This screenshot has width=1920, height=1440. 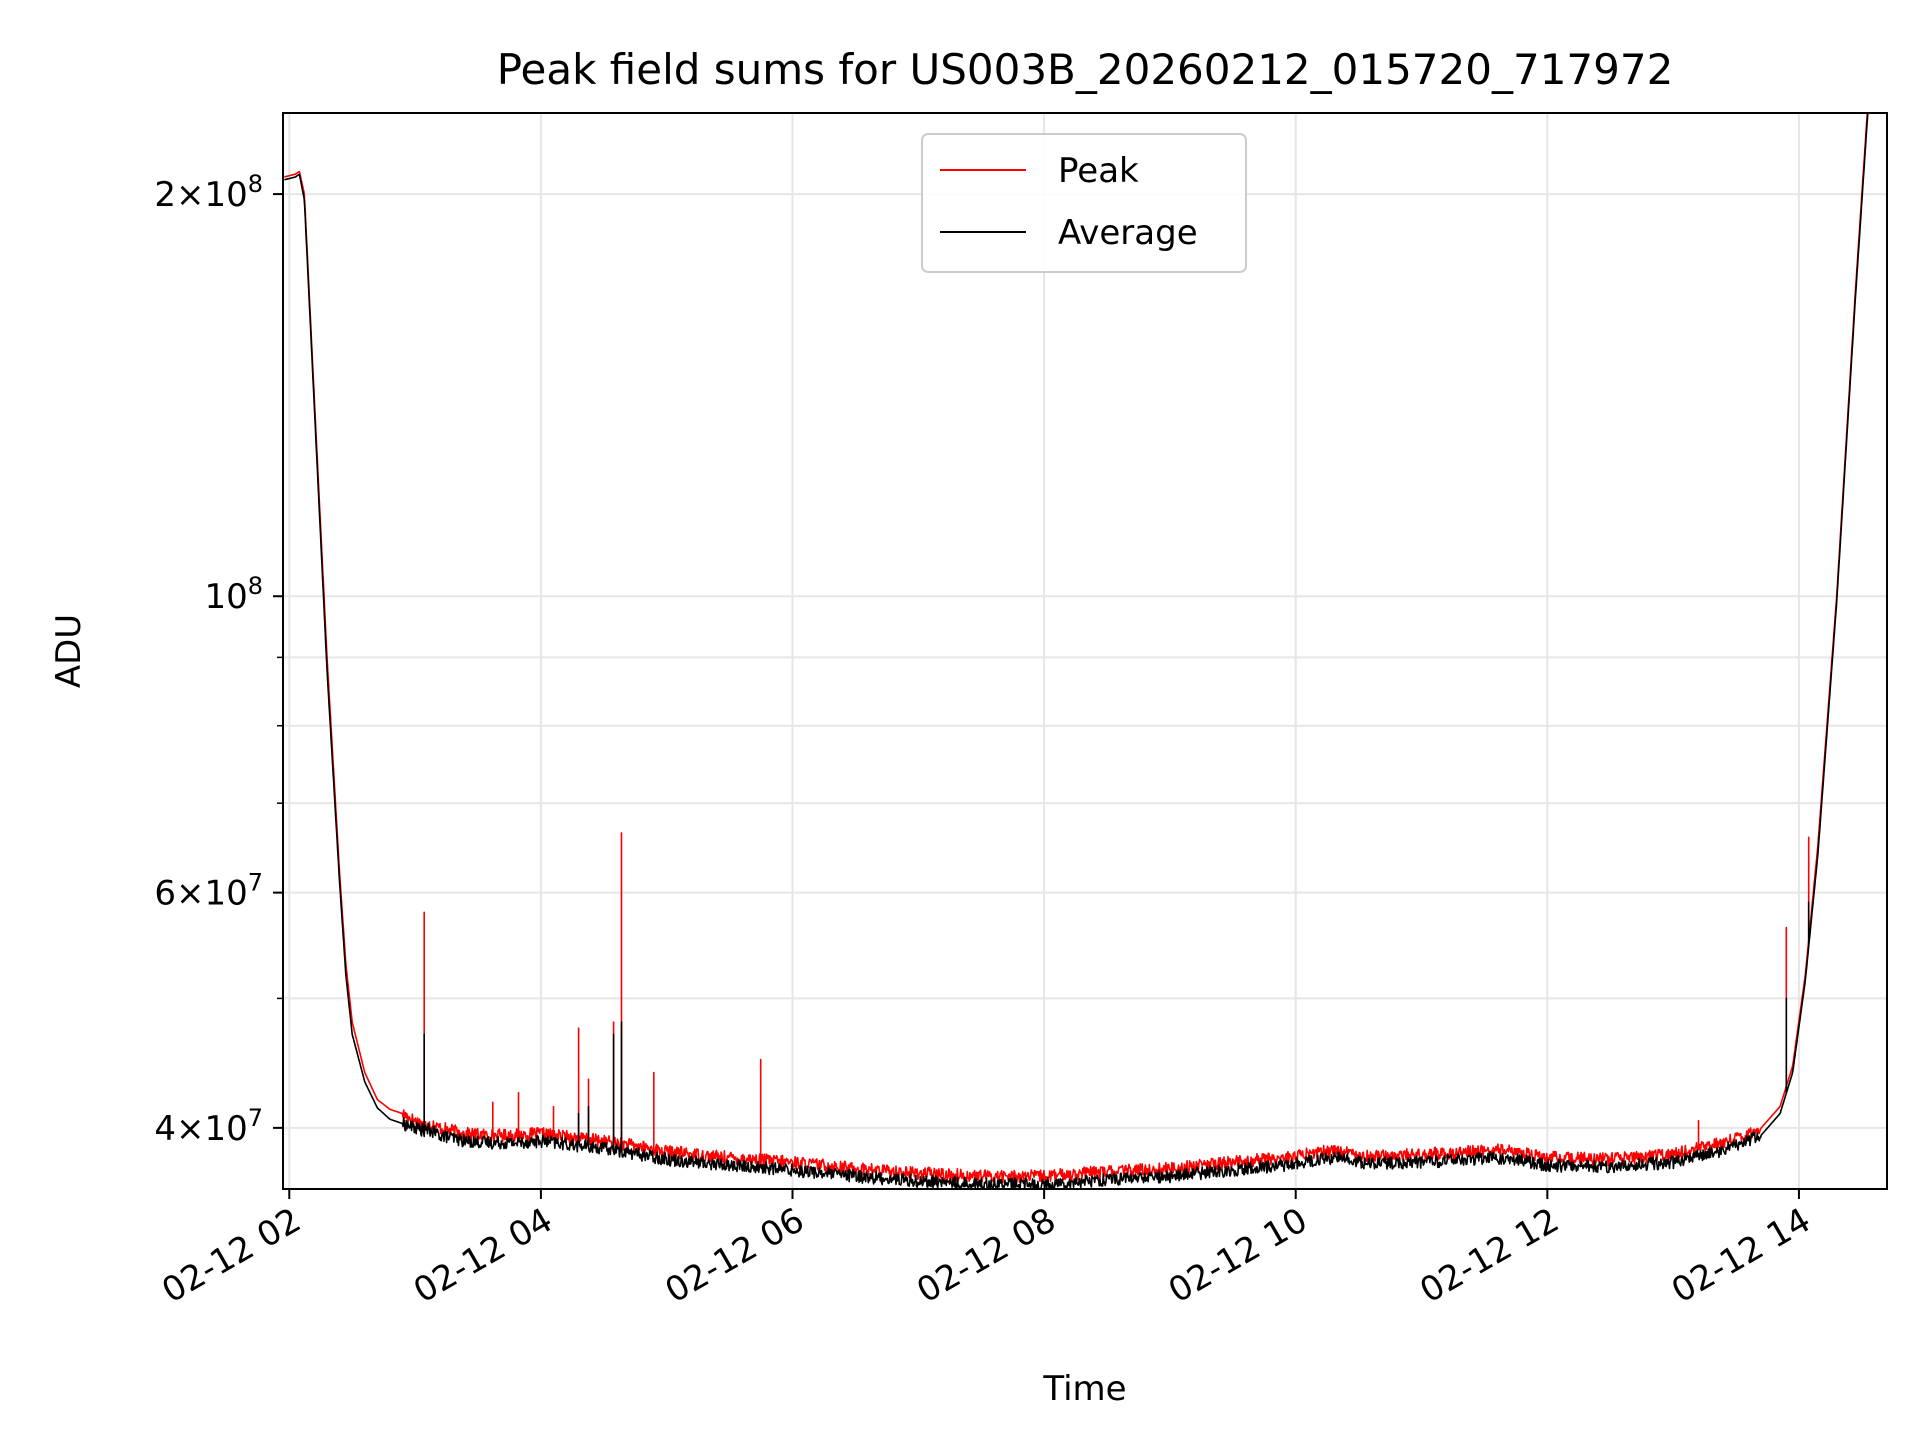 What do you see at coordinates (1084, 1389) in the screenshot?
I see `x-axis-title: Time` at bounding box center [1084, 1389].